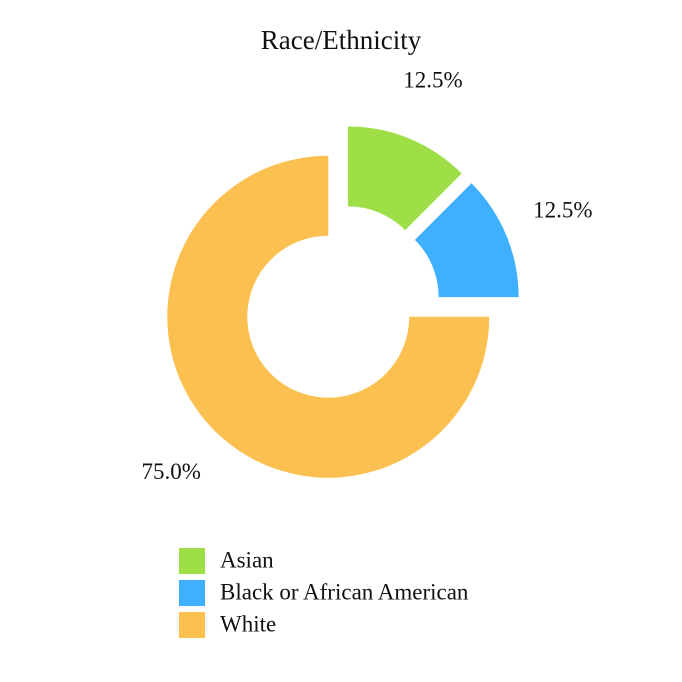 Image resolution: width=682 pixels, height=682 pixels. I want to click on legend-label: Asian, so click(247, 559).